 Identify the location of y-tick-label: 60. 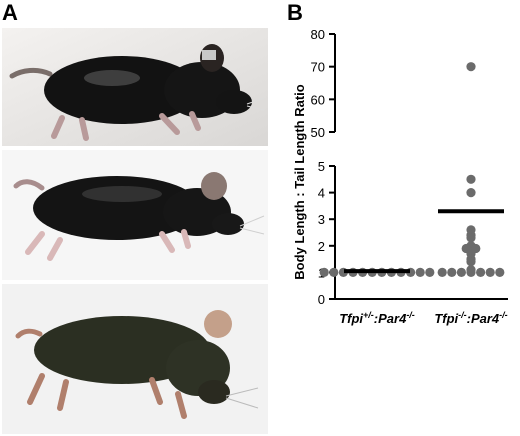
(318, 99).